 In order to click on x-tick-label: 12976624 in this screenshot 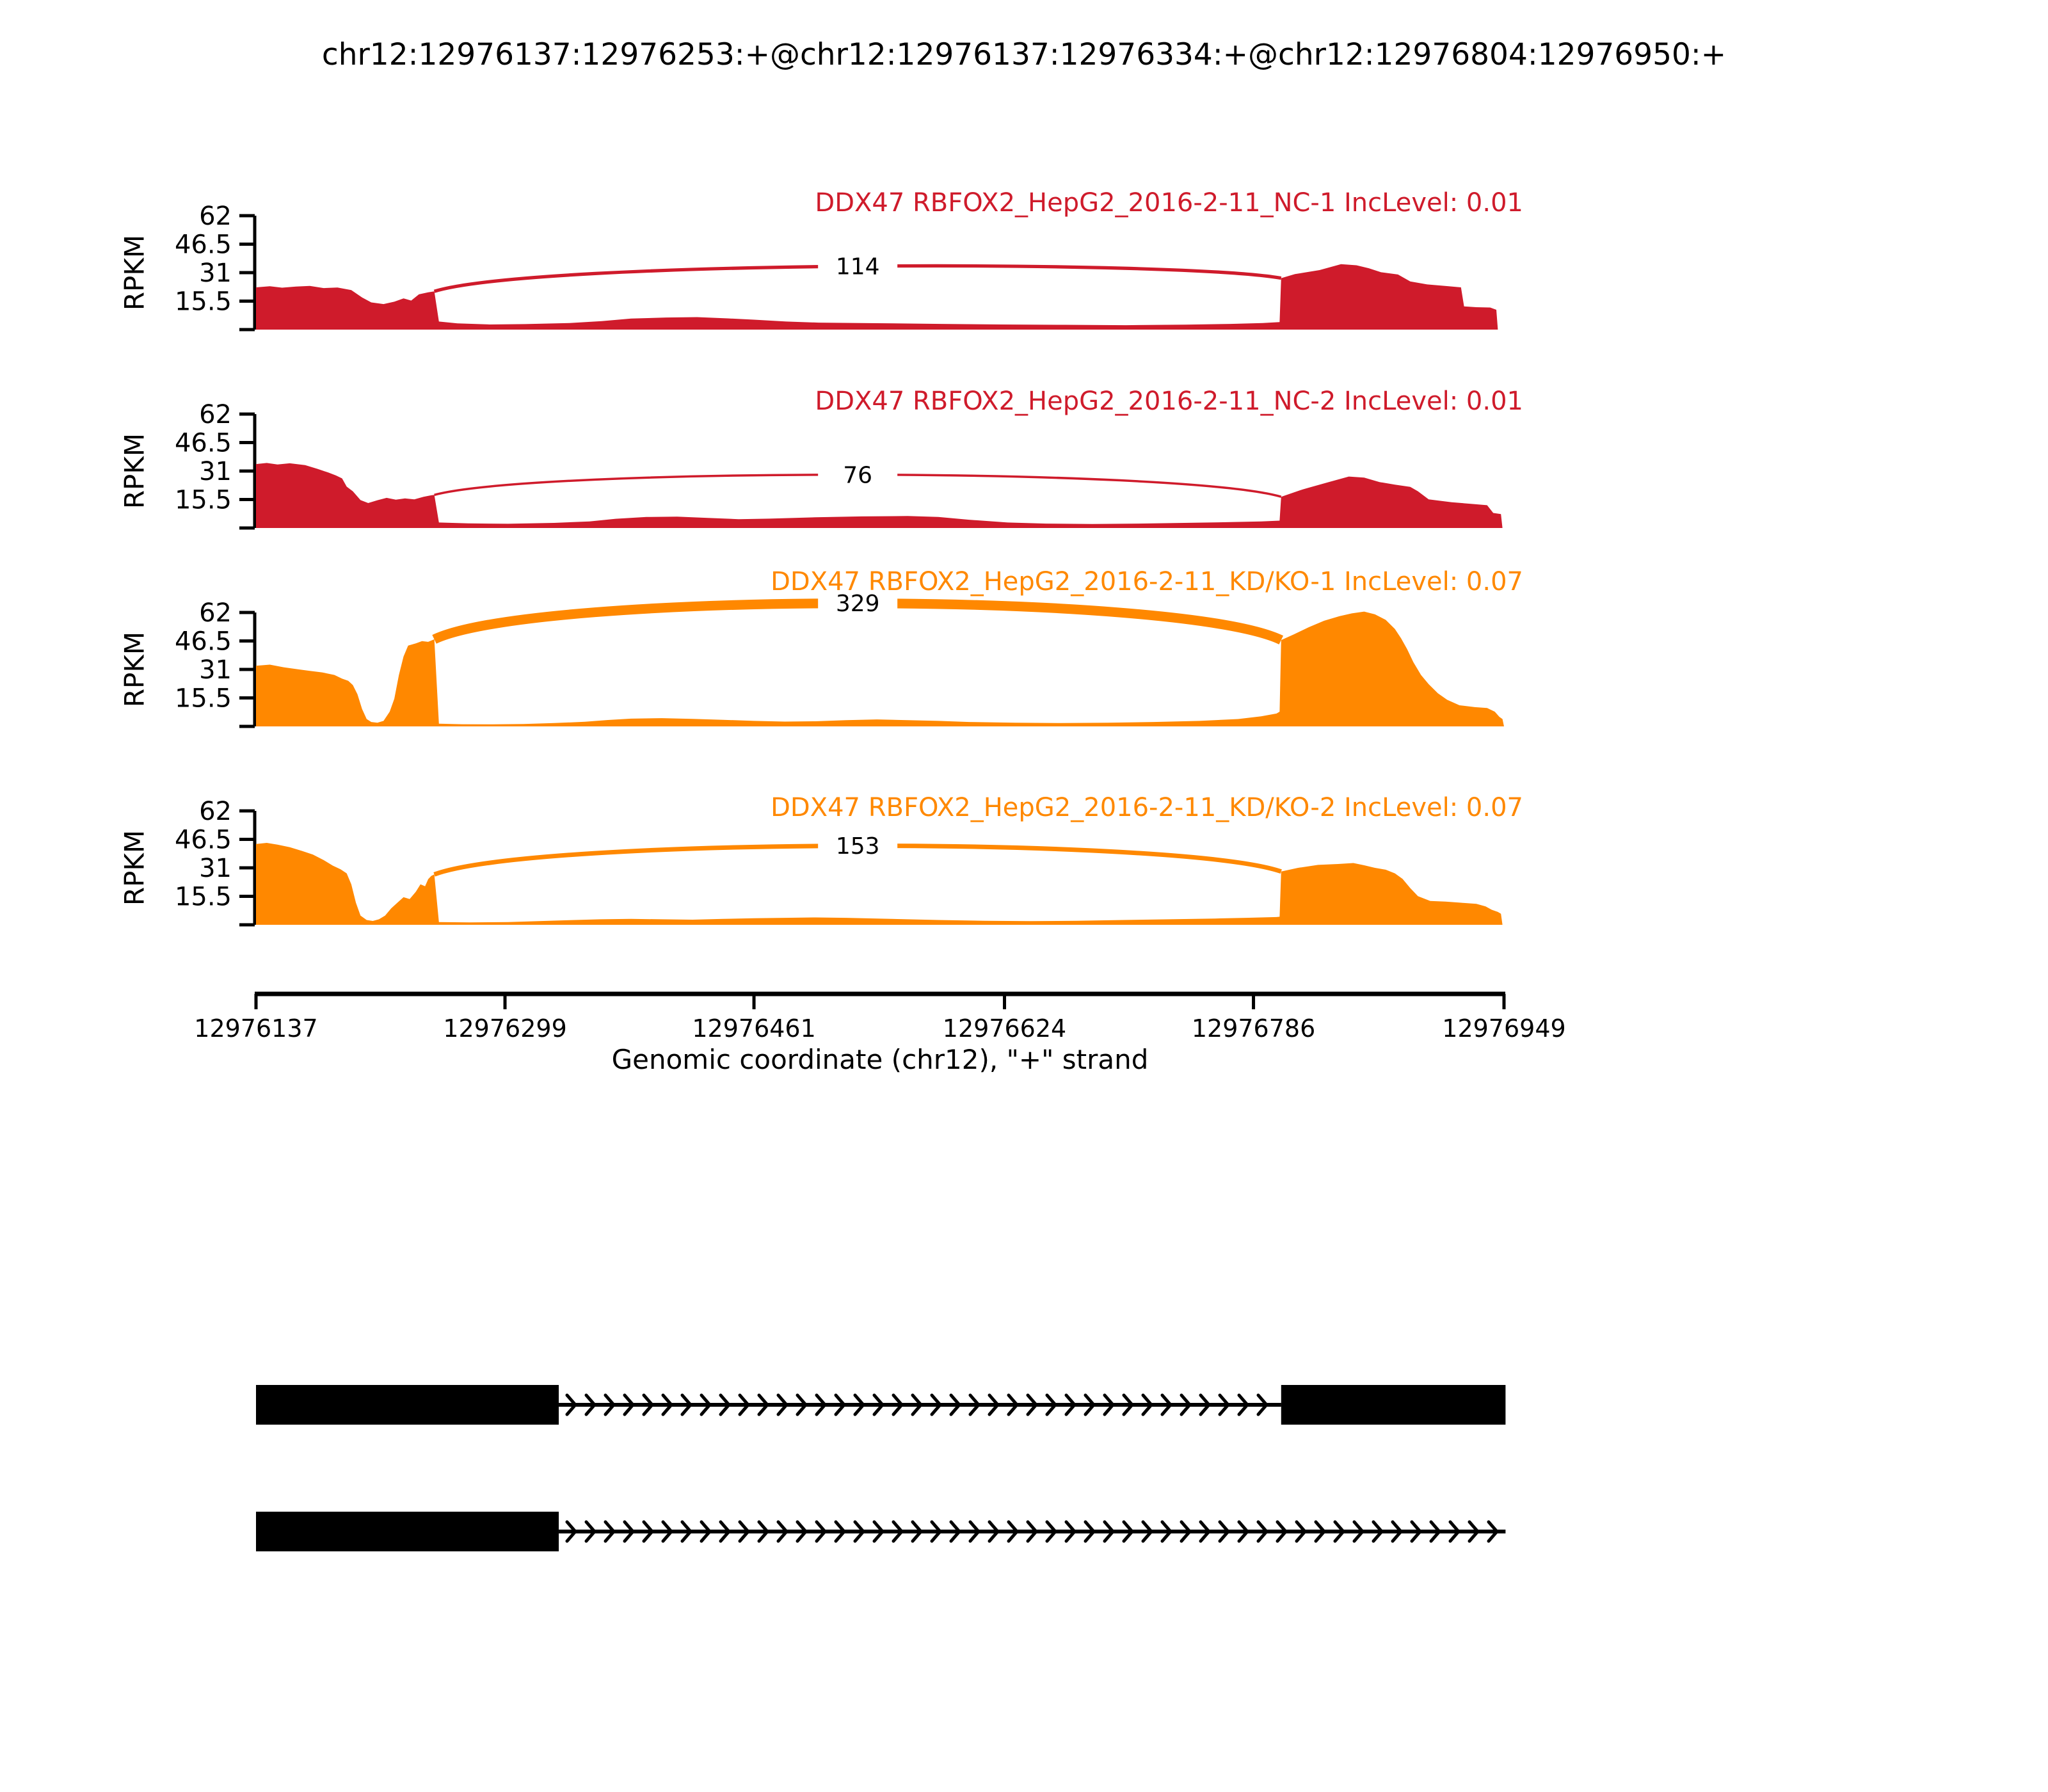, I will do `click(1004, 1028)`.